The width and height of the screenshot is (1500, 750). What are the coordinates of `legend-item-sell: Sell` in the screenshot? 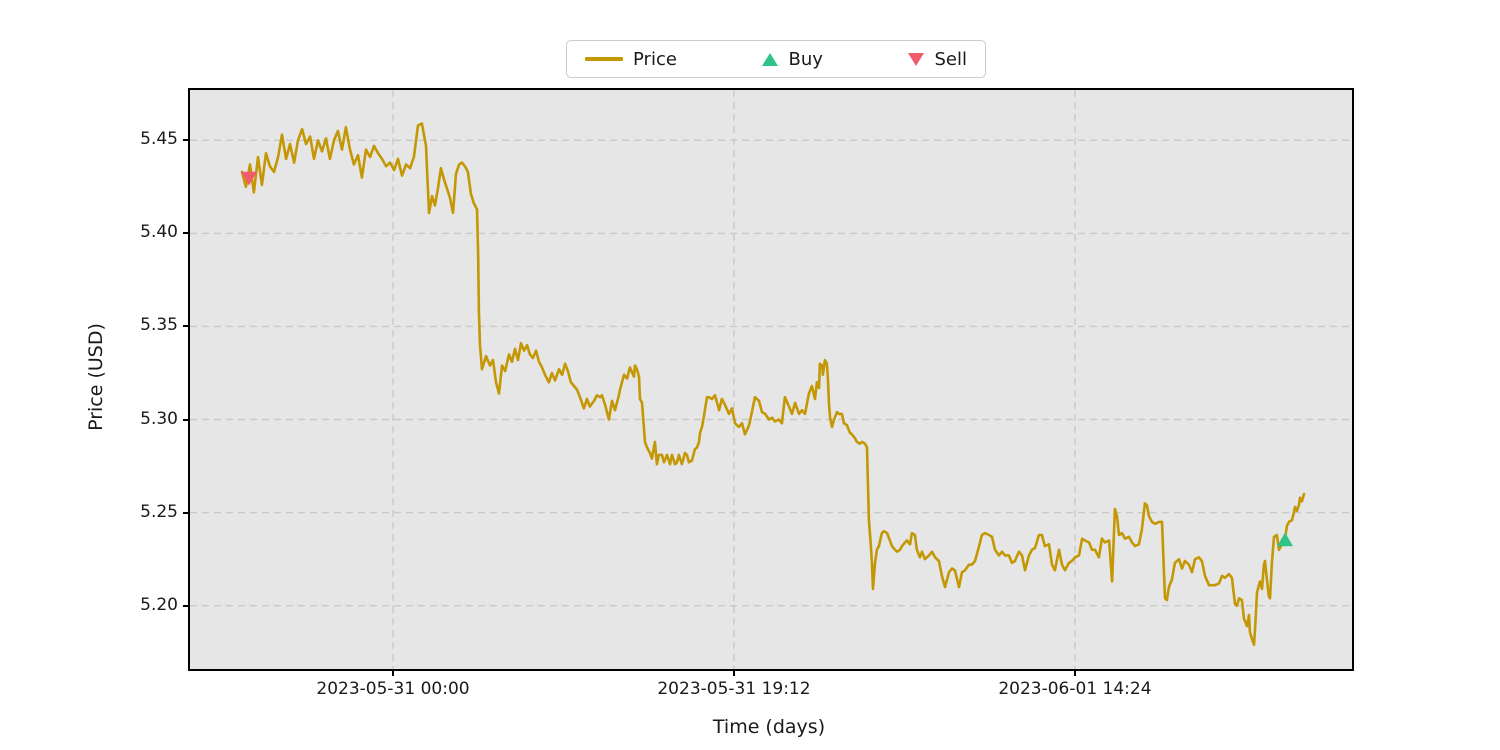 It's located at (937, 59).